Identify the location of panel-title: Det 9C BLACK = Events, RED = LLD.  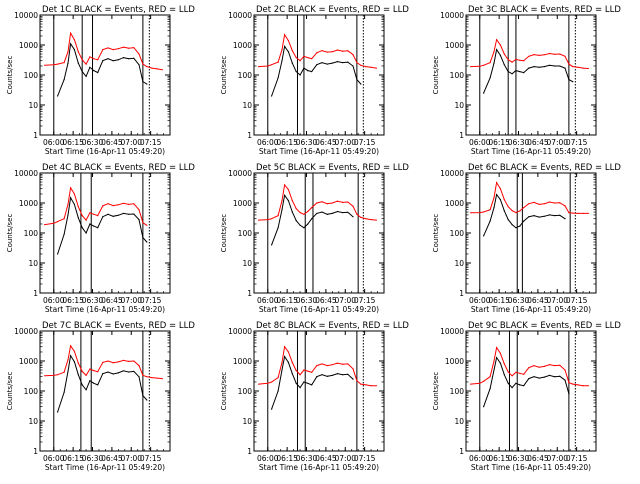
(544, 326).